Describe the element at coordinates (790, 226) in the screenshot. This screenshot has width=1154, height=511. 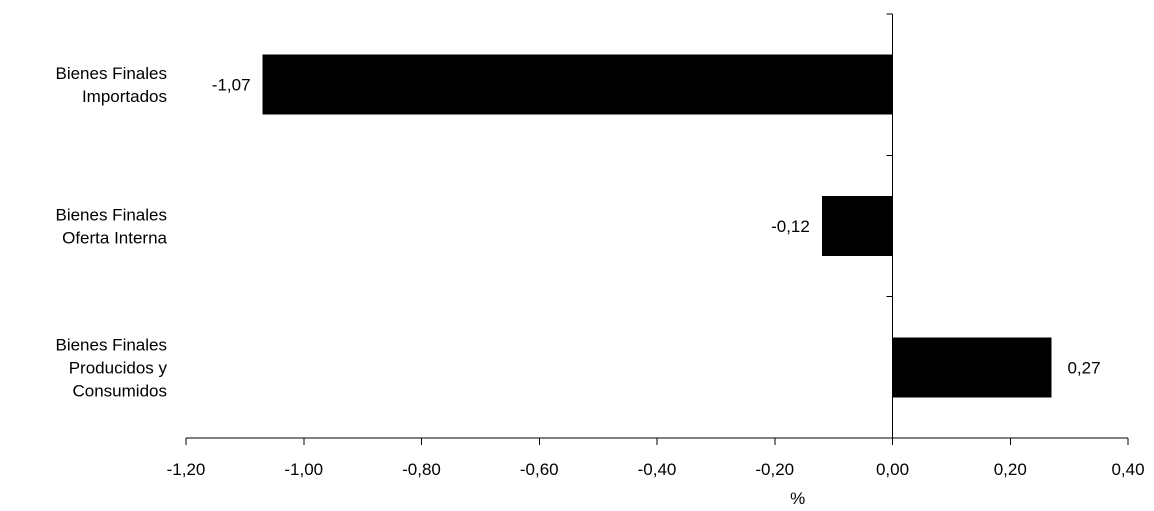
I see `data-label-1: -0,12` at that location.